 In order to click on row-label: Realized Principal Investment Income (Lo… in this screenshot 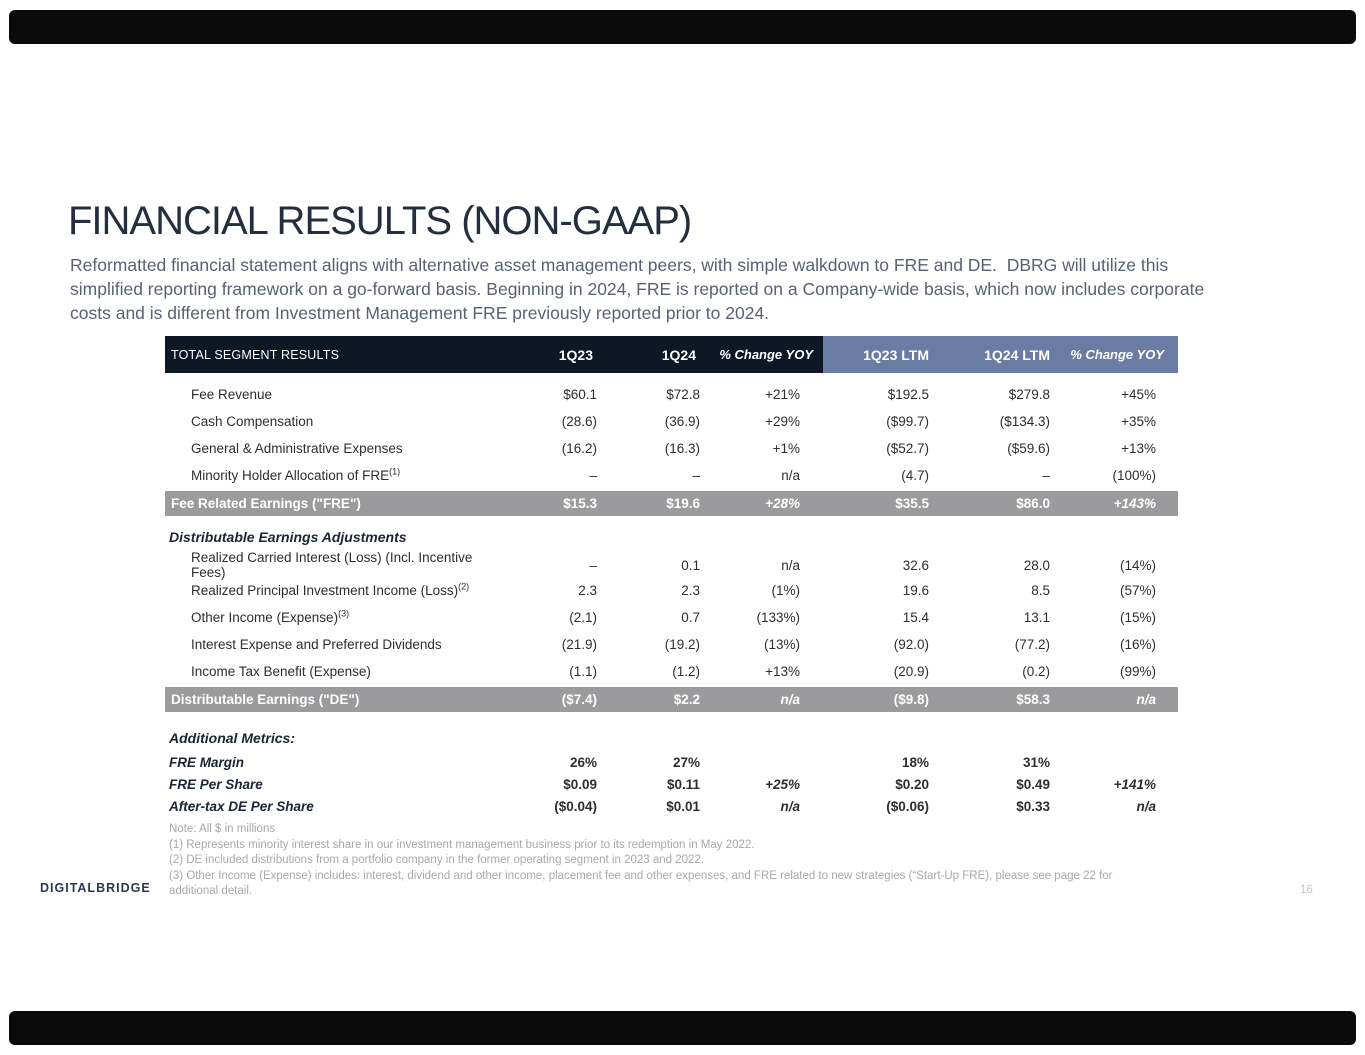, I will do `click(330, 589)`.